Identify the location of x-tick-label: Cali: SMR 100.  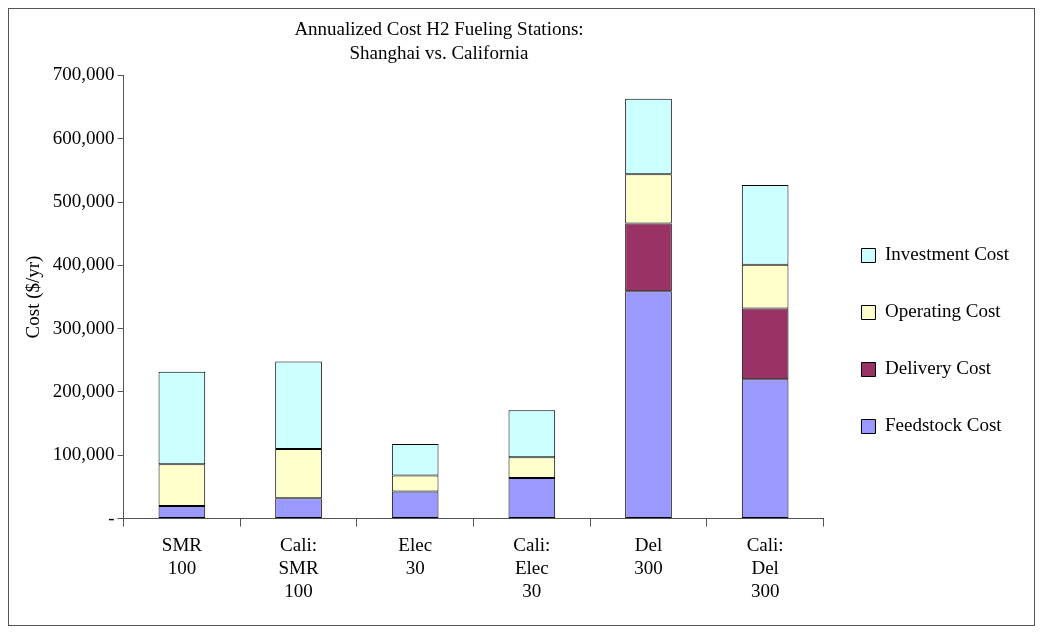
(298, 567).